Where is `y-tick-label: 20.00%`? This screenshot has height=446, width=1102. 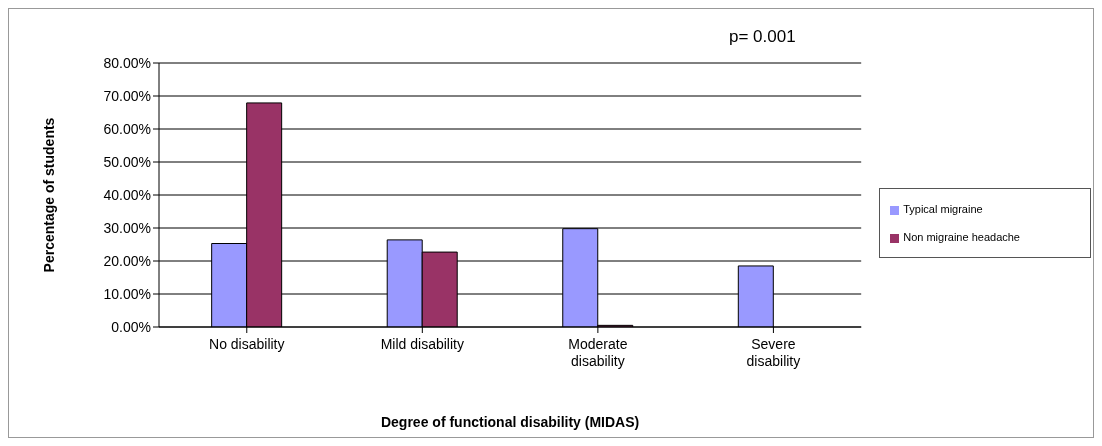 y-tick-label: 20.00% is located at coordinates (127, 260).